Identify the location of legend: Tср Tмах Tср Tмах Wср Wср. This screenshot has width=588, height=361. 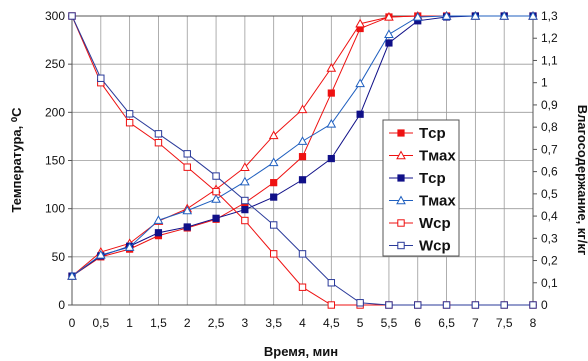
(421, 188).